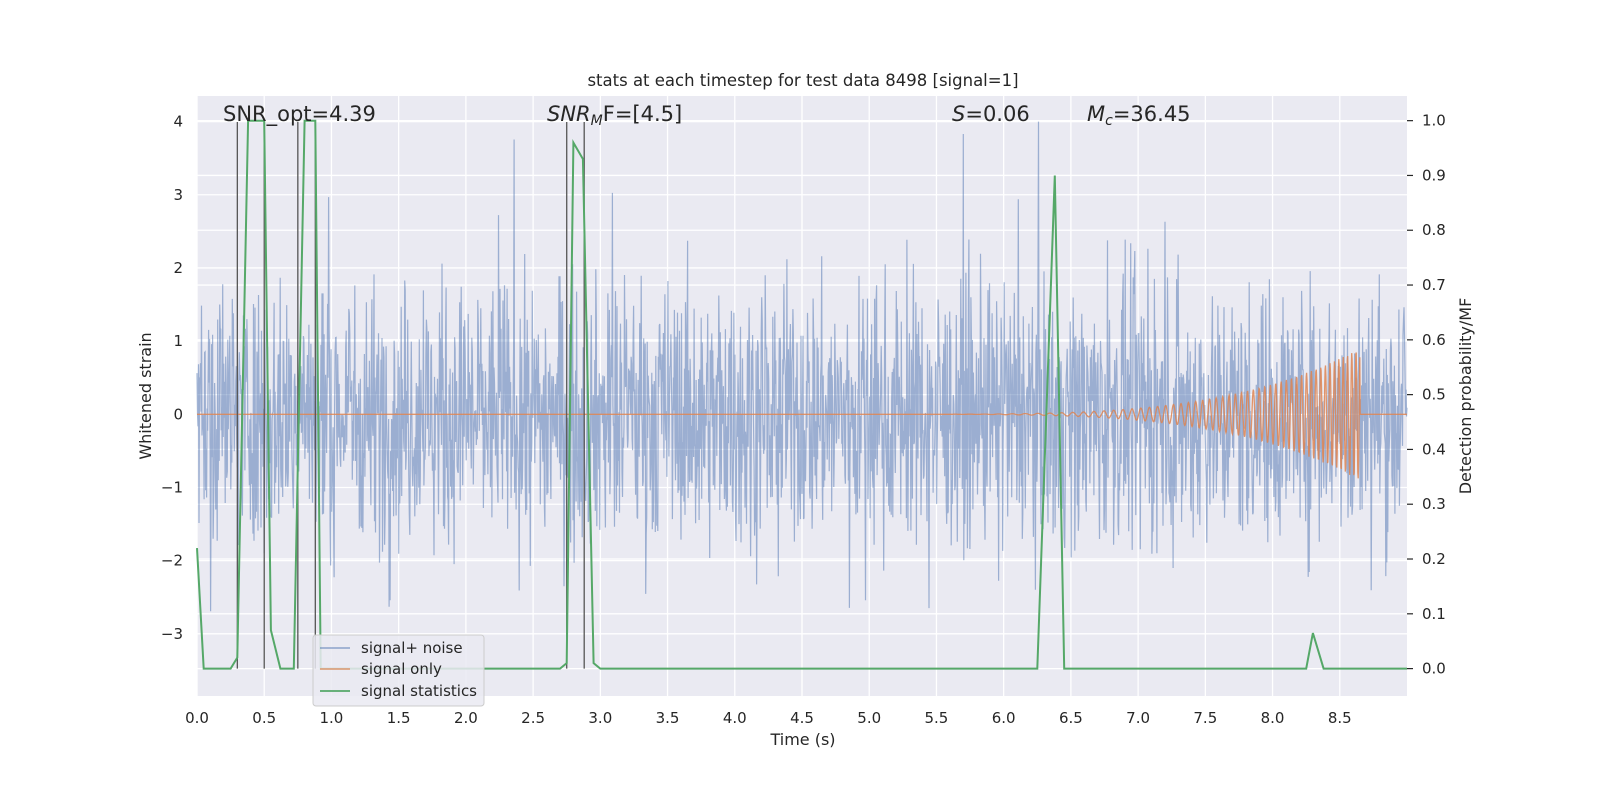  Describe the element at coordinates (997, 114) in the screenshot. I see `s-val: =0.06` at that location.